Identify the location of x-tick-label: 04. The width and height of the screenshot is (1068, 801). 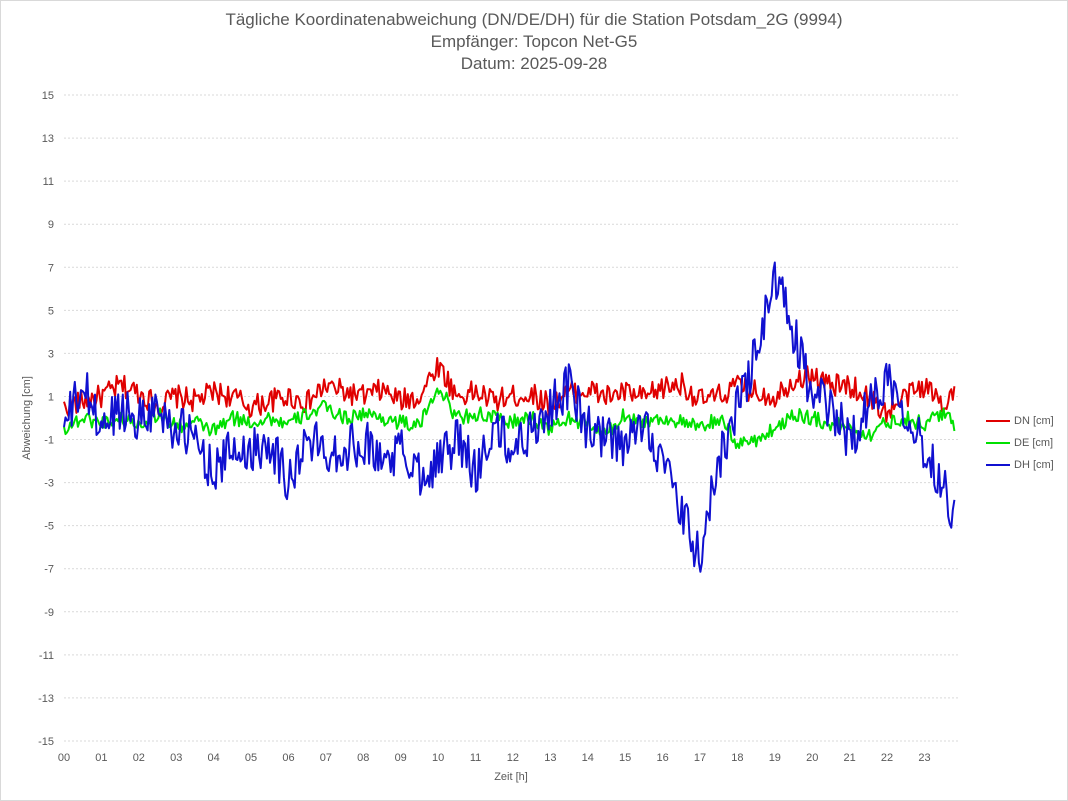
(214, 758).